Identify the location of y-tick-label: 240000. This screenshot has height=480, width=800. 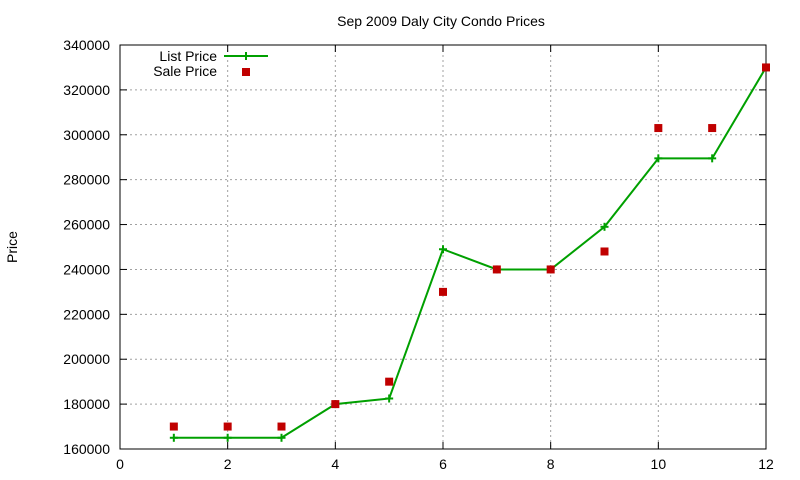
(86, 269).